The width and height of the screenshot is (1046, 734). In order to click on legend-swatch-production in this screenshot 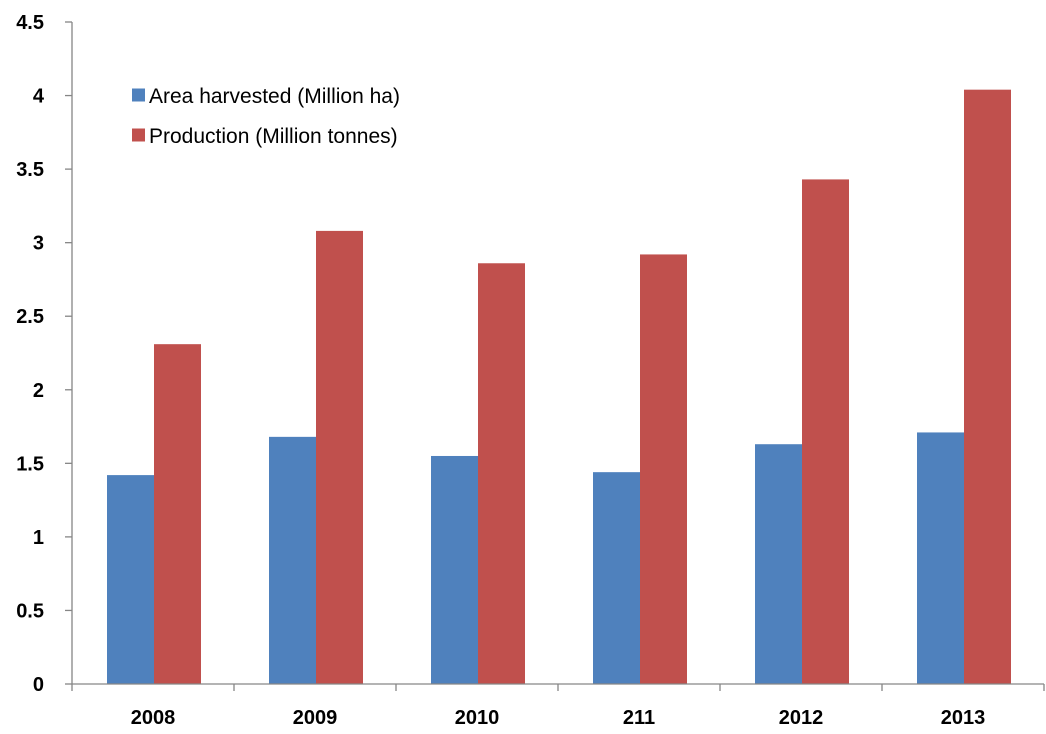, I will do `click(138, 135)`.